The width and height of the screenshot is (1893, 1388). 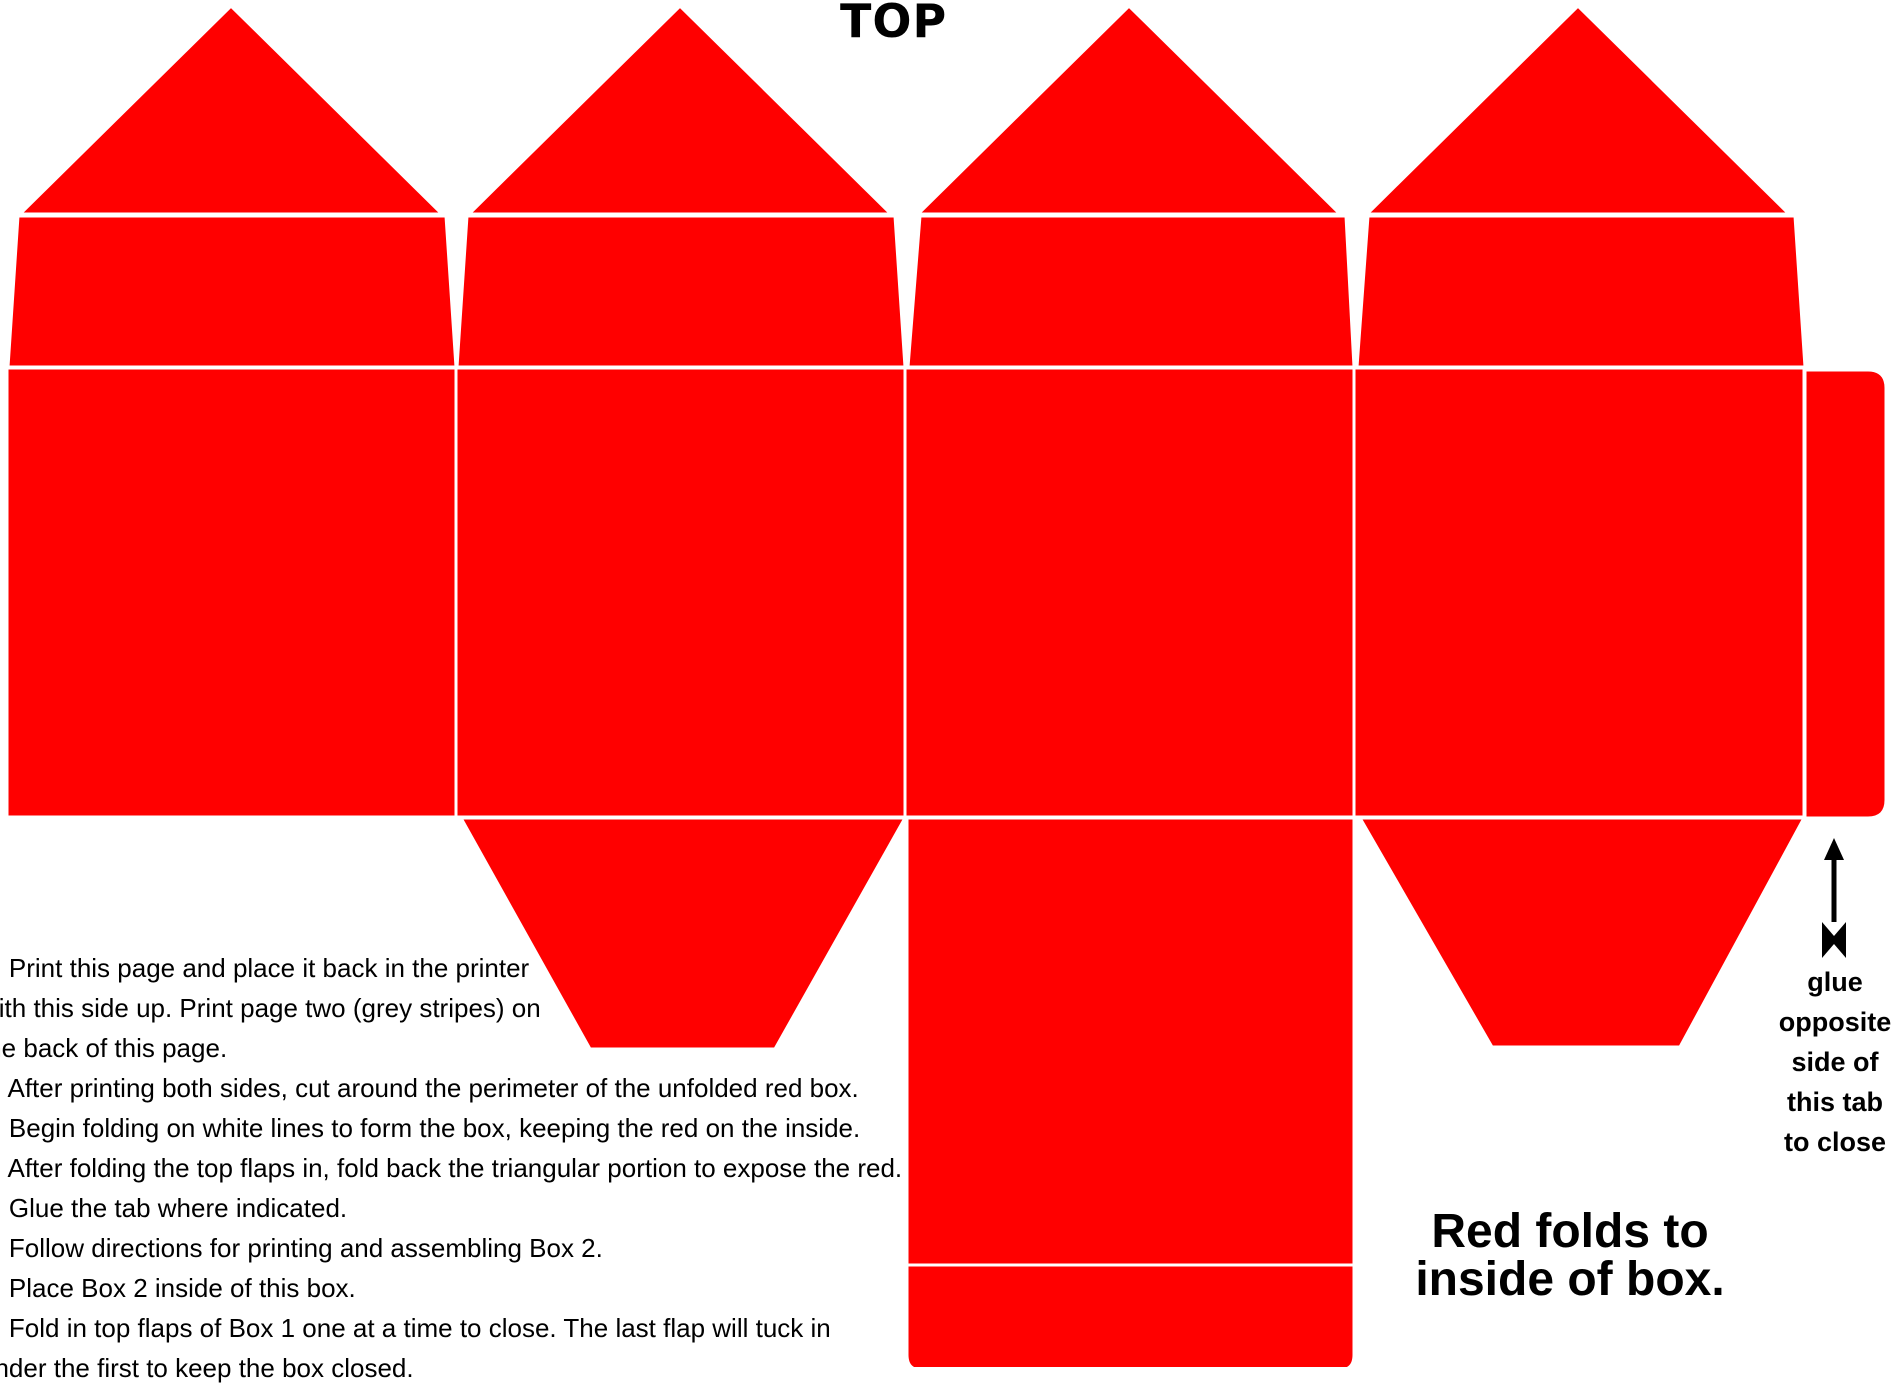 What do you see at coordinates (1834, 898) in the screenshot?
I see `up-arrow-icon` at bounding box center [1834, 898].